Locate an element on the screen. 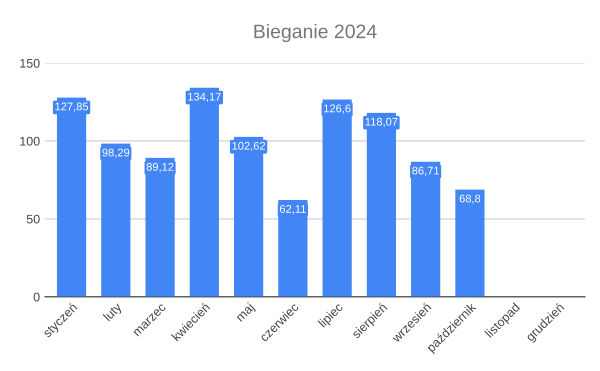  x-tick-label: luty is located at coordinates (113, 313).